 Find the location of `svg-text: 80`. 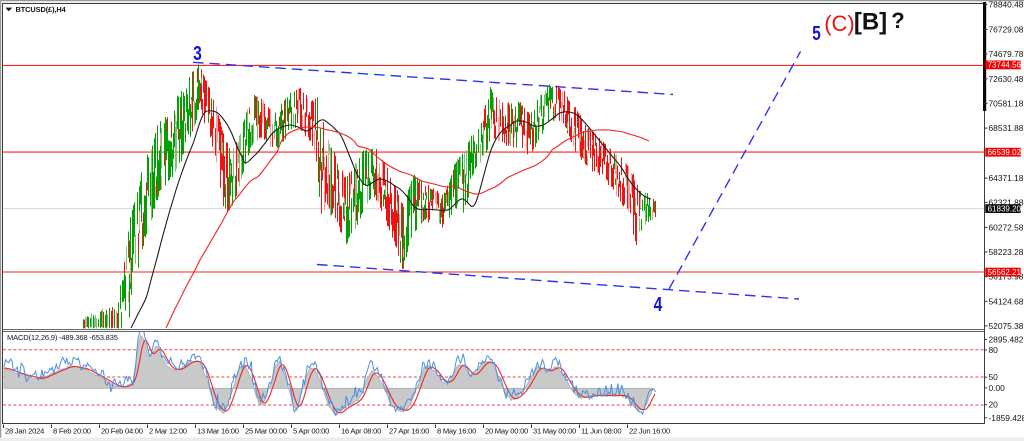

svg-text: 80 is located at coordinates (994, 350).